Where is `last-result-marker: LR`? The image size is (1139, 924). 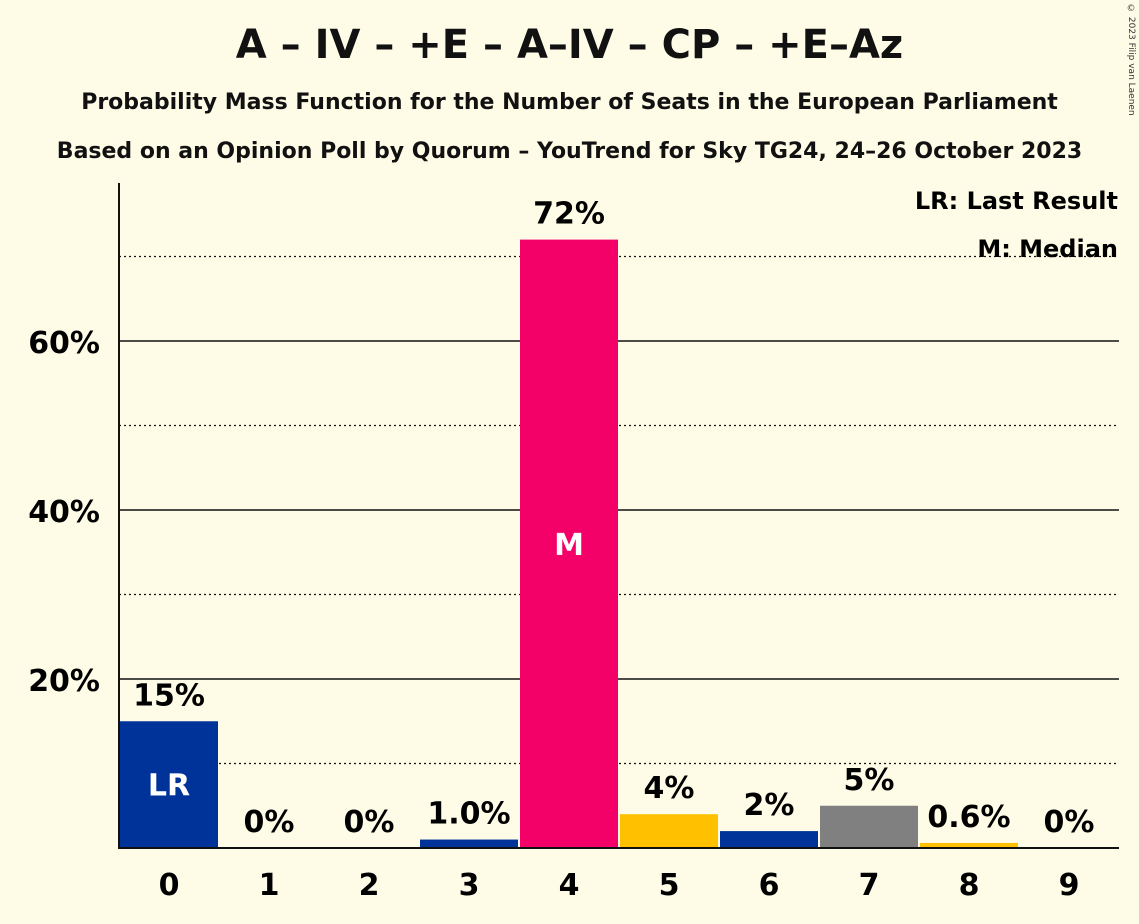
last-result-marker: LR is located at coordinates (169, 786).